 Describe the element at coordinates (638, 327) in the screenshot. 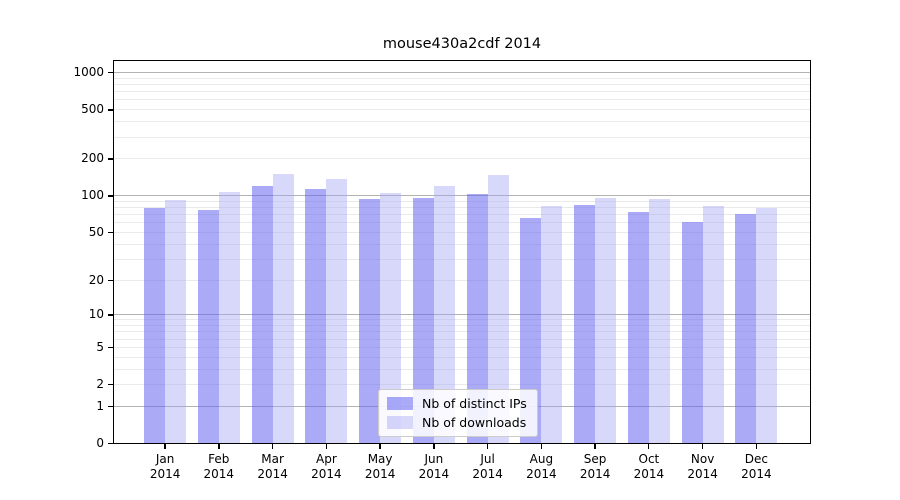

I see `bar-distinct-ips-oct` at that location.